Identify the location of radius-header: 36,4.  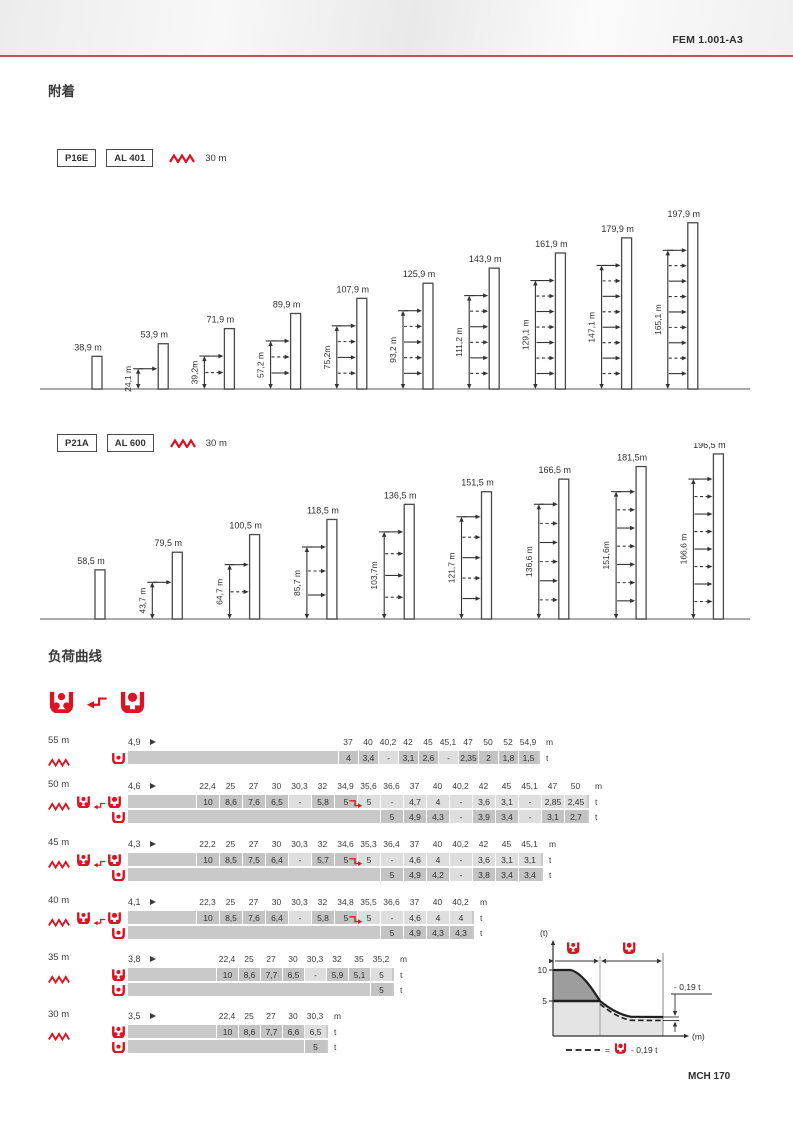
(391, 844).